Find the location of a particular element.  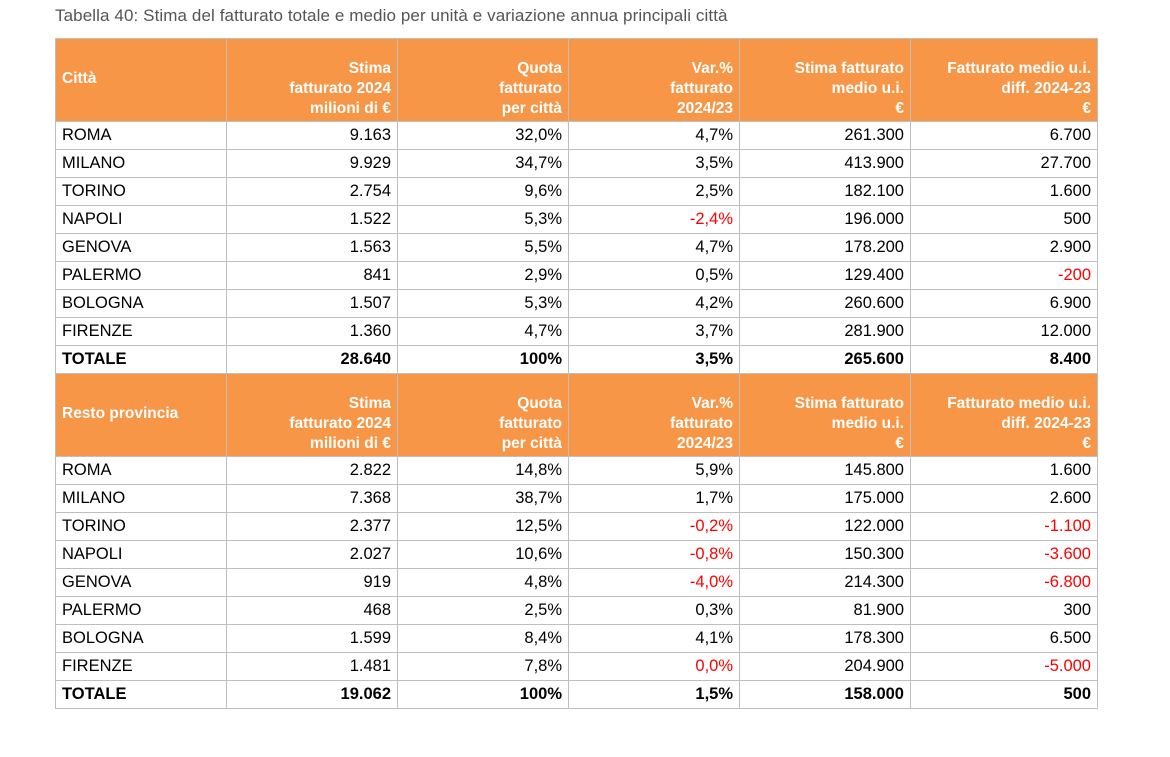

table-row: MILANO 9.929 34,7% 3,5% 413.900 27.700 is located at coordinates (576, 163).